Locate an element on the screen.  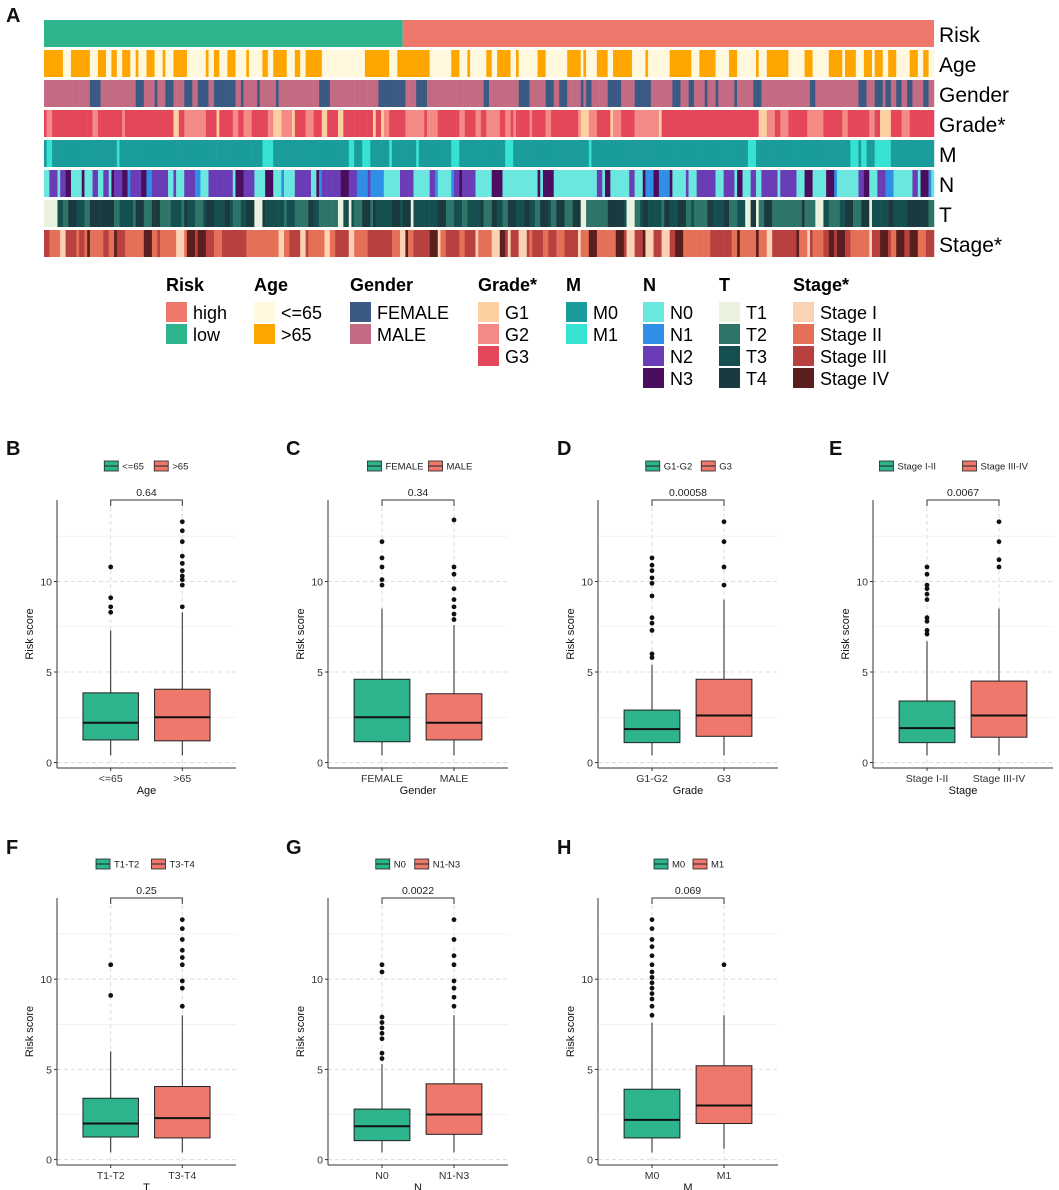
x-tick-label: Stage III-IV is located at coordinates (999, 779).